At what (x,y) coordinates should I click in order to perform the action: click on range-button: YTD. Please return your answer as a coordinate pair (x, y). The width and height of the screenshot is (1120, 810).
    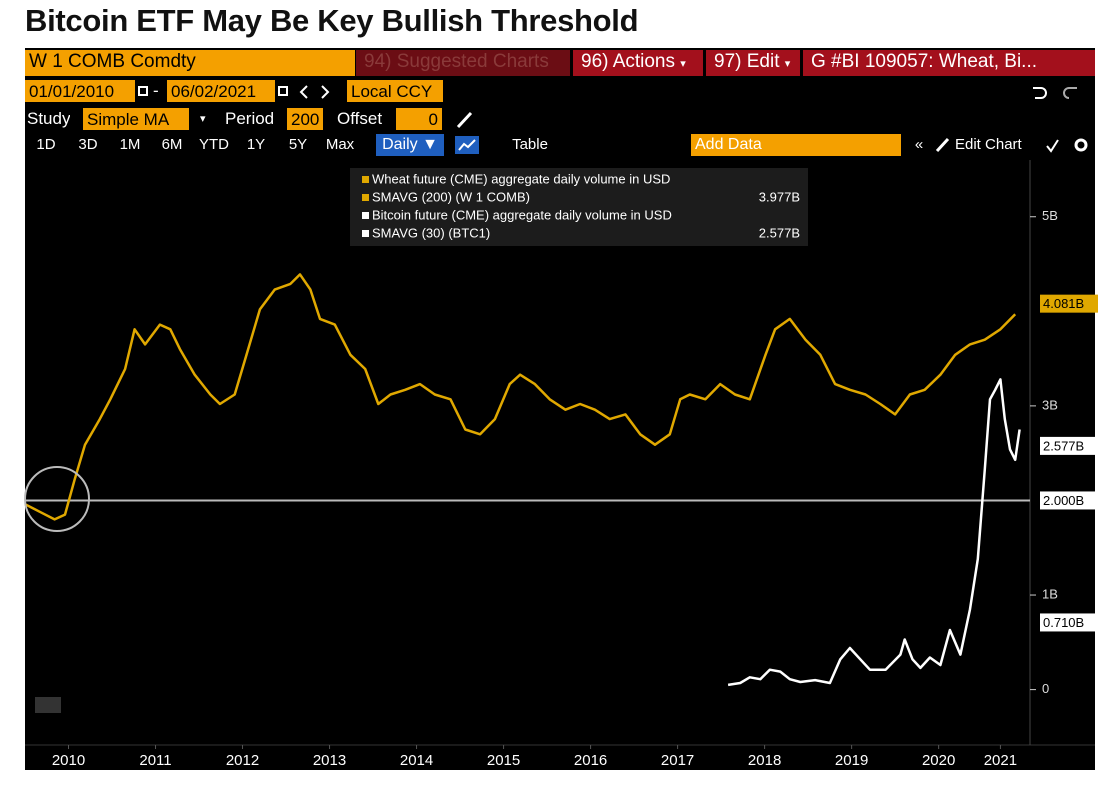
    Looking at the image, I should click on (214, 144).